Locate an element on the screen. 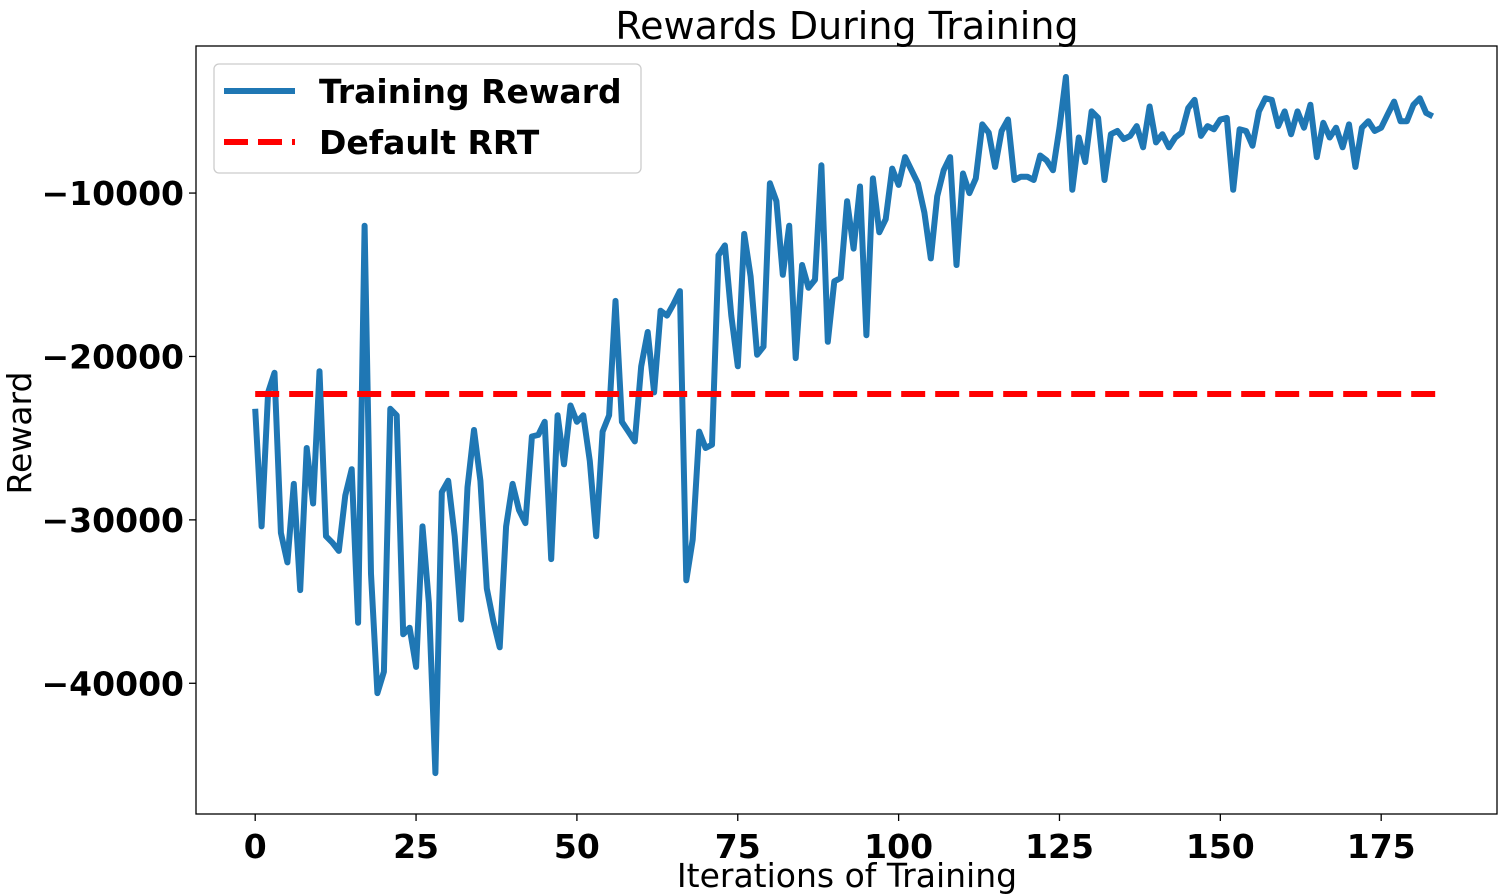 The image size is (1509, 896). x-tick-label: 0 is located at coordinates (255, 846).